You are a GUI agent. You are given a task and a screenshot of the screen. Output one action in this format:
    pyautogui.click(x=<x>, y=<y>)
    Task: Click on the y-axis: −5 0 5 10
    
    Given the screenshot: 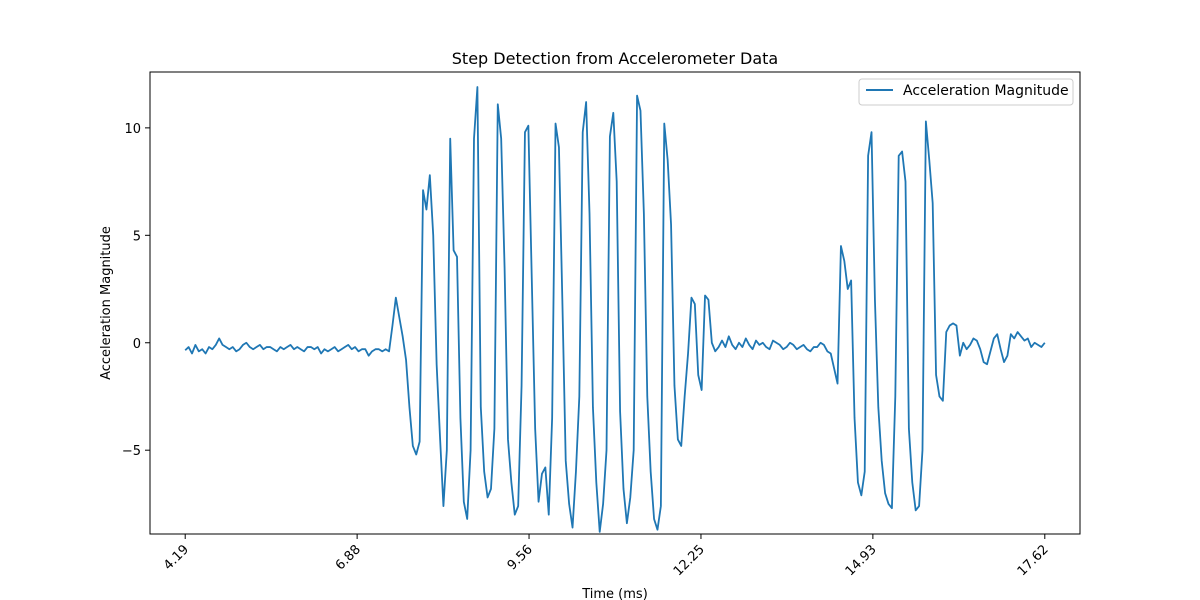 What is the action you would take?
    pyautogui.click(x=136, y=290)
    